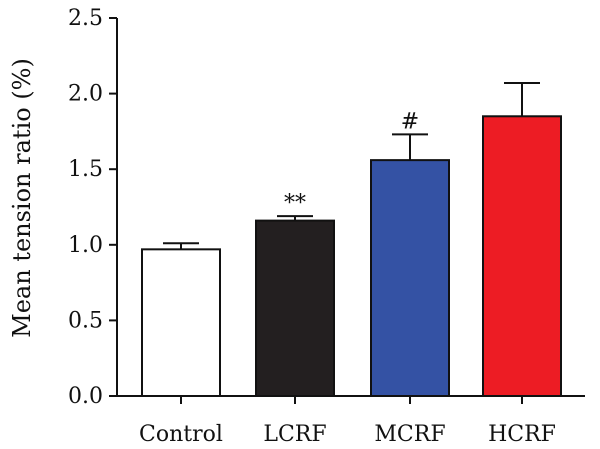 The width and height of the screenshot is (600, 449). What do you see at coordinates (22, 198) in the screenshot?
I see `y-axis-label: Mean tension ratio (%)` at bounding box center [22, 198].